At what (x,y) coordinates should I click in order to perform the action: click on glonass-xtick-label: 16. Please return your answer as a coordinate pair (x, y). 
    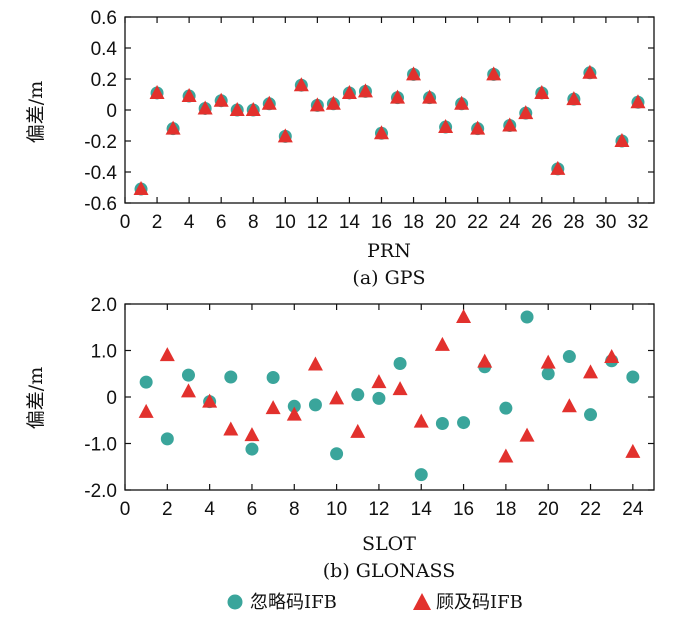
    Looking at the image, I should click on (463, 509).